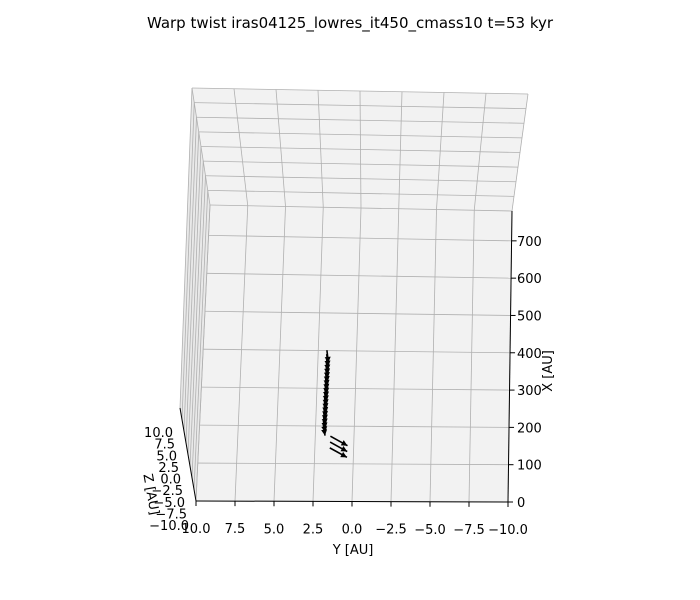 The width and height of the screenshot is (700, 600). What do you see at coordinates (353, 550) in the screenshot?
I see `y-axis-label: Y [AU]` at bounding box center [353, 550].